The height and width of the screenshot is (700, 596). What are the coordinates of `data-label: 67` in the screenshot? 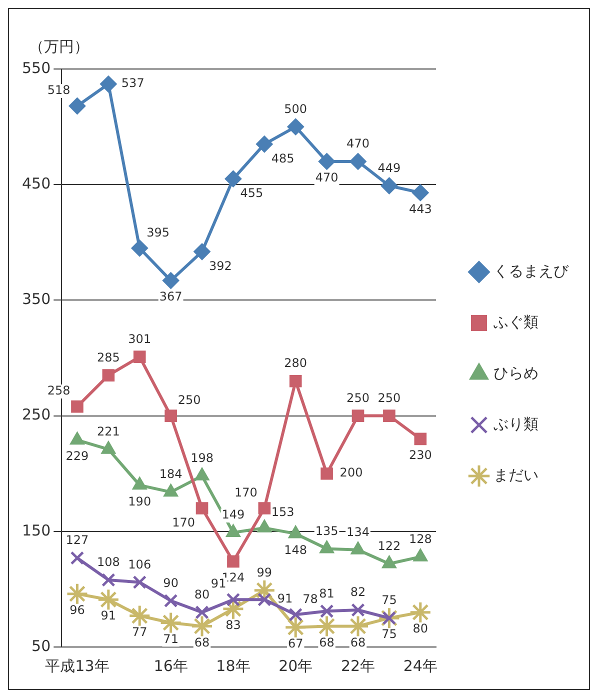 It's located at (296, 643).